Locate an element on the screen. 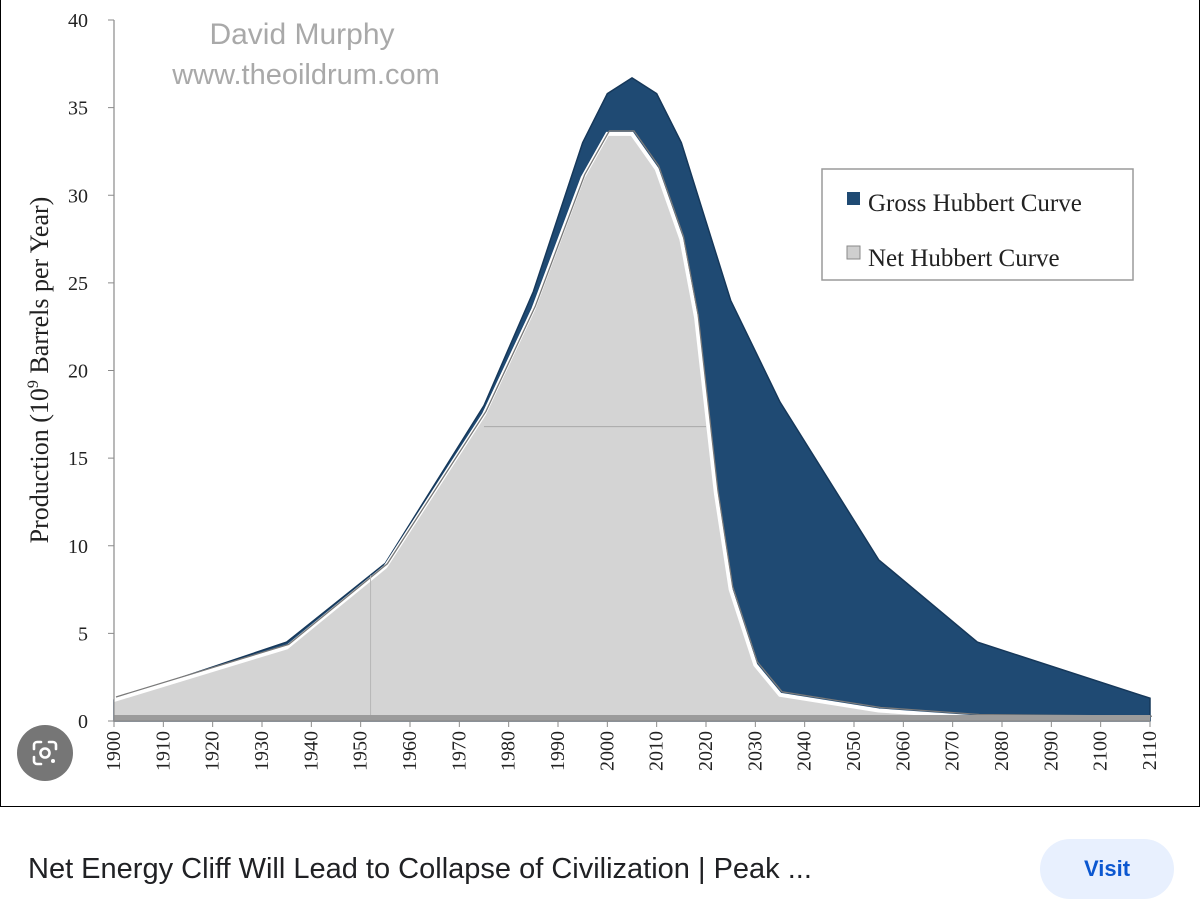  legend-label-net: Net Hubbert Curve is located at coordinates (964, 258).